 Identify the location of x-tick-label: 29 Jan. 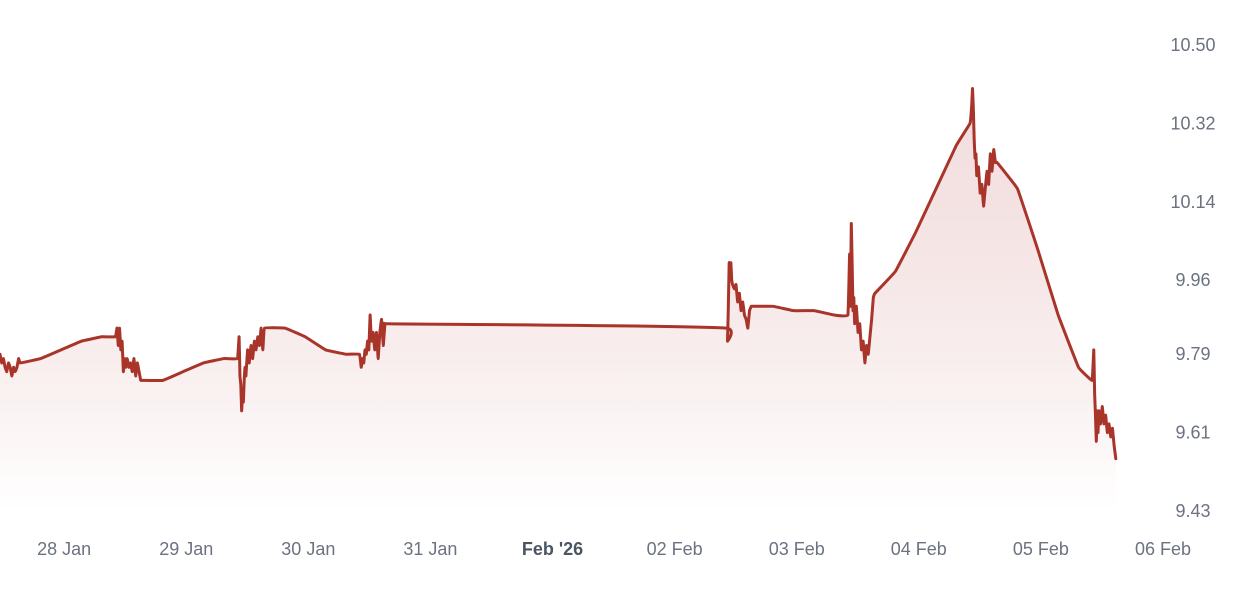
(186, 549).